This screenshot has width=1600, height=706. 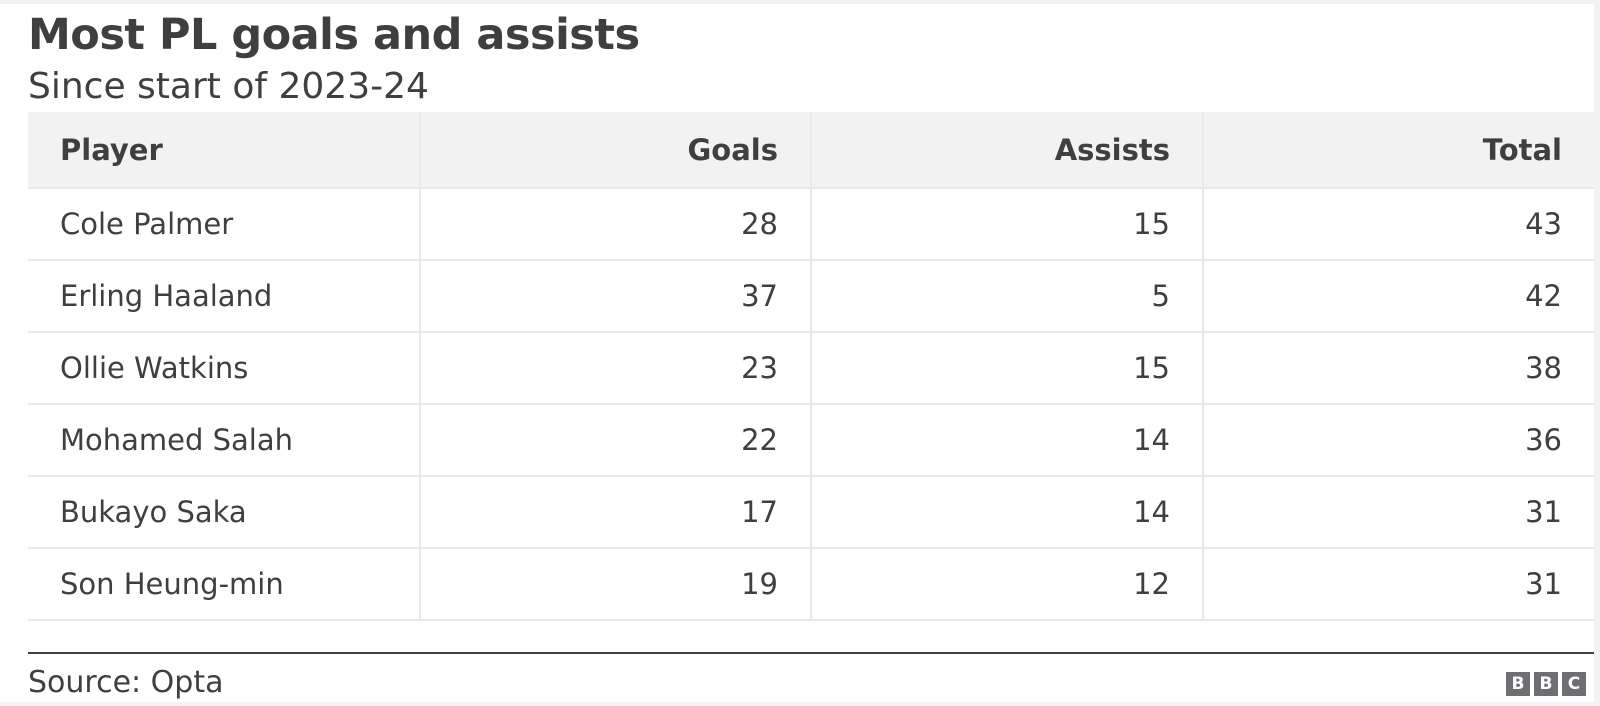 What do you see at coordinates (615, 584) in the screenshot?
I see `goals-cell: 19` at bounding box center [615, 584].